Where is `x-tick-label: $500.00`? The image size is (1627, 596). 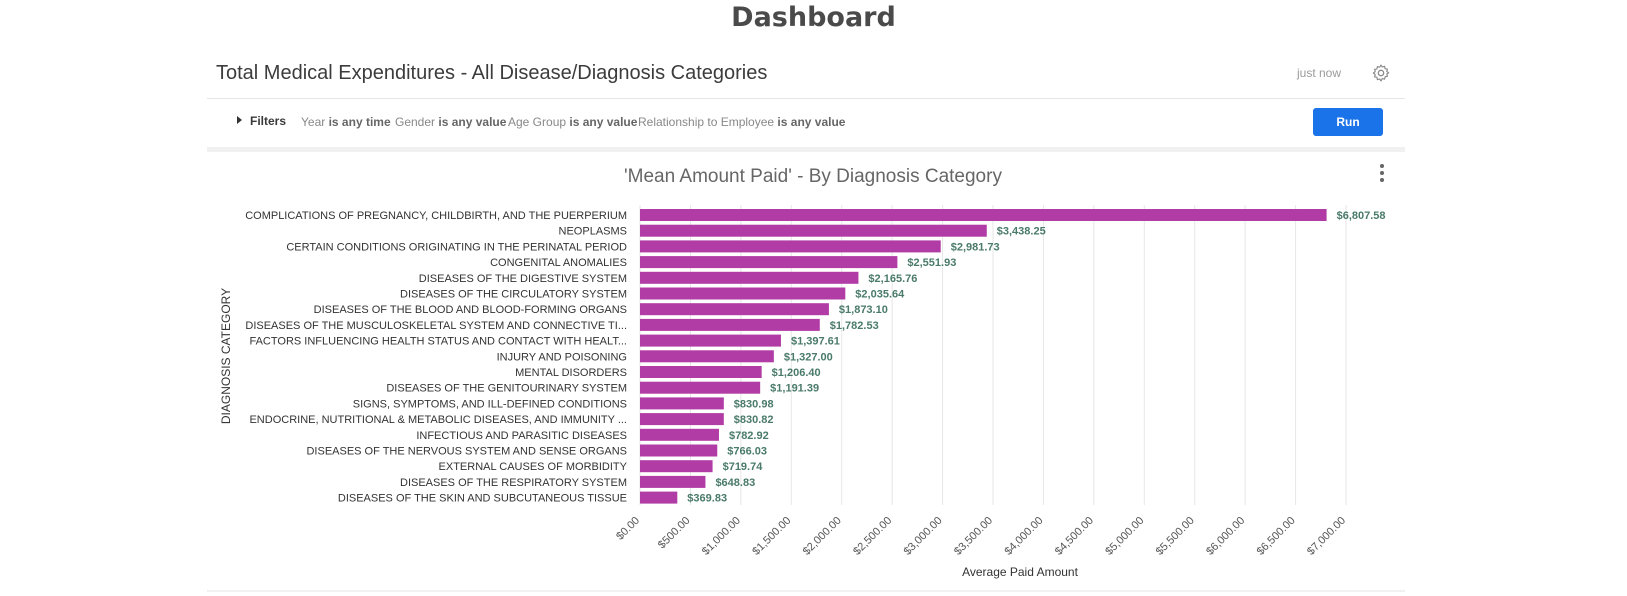 x-tick-label: $500.00 is located at coordinates (674, 533).